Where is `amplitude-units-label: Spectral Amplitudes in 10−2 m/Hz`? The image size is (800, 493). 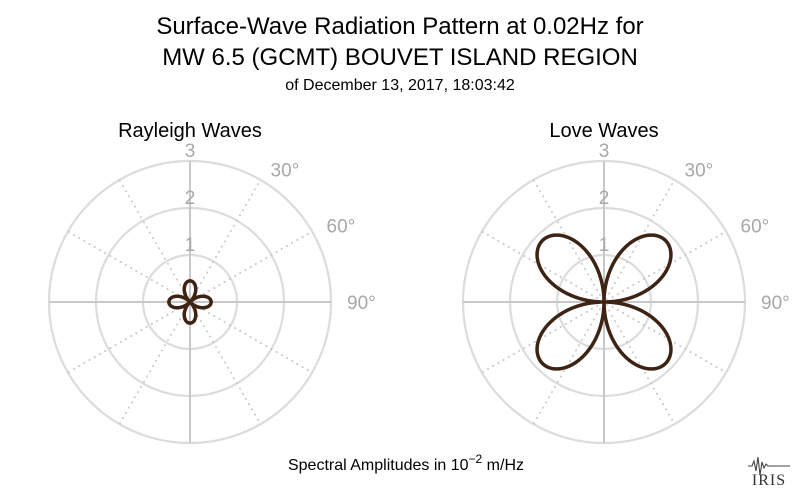
amplitude-units-label: Spectral Amplitudes in 10−2 m/Hz is located at coordinates (406, 463).